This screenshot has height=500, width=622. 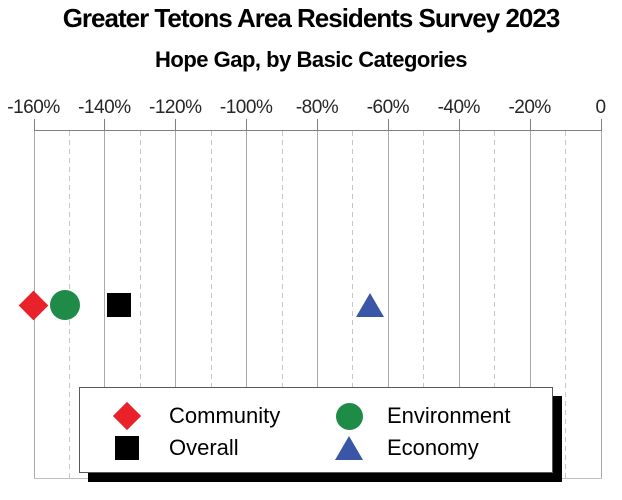 What do you see at coordinates (175, 107) in the screenshot?
I see `axis-tick-label: -120%` at bounding box center [175, 107].